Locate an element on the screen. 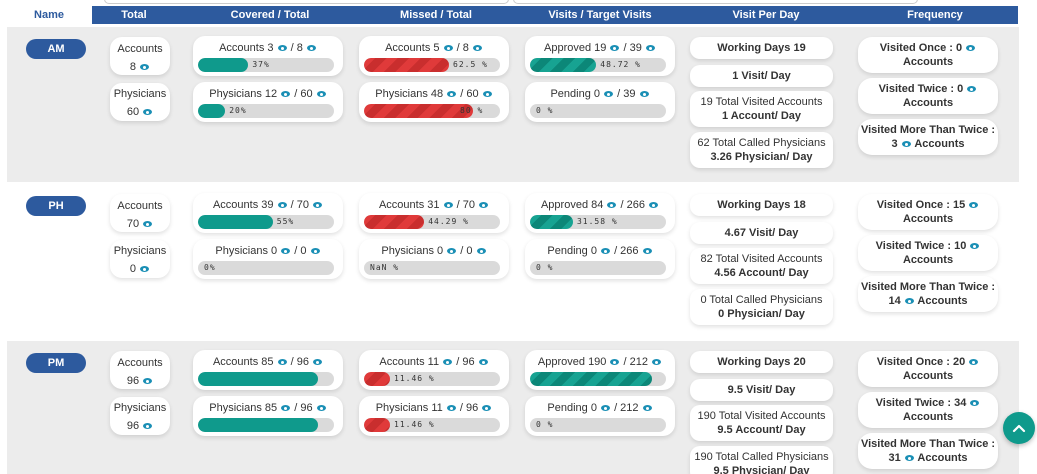 This screenshot has height=474, width=1037. visits-approved-progress is located at coordinates (598, 379).